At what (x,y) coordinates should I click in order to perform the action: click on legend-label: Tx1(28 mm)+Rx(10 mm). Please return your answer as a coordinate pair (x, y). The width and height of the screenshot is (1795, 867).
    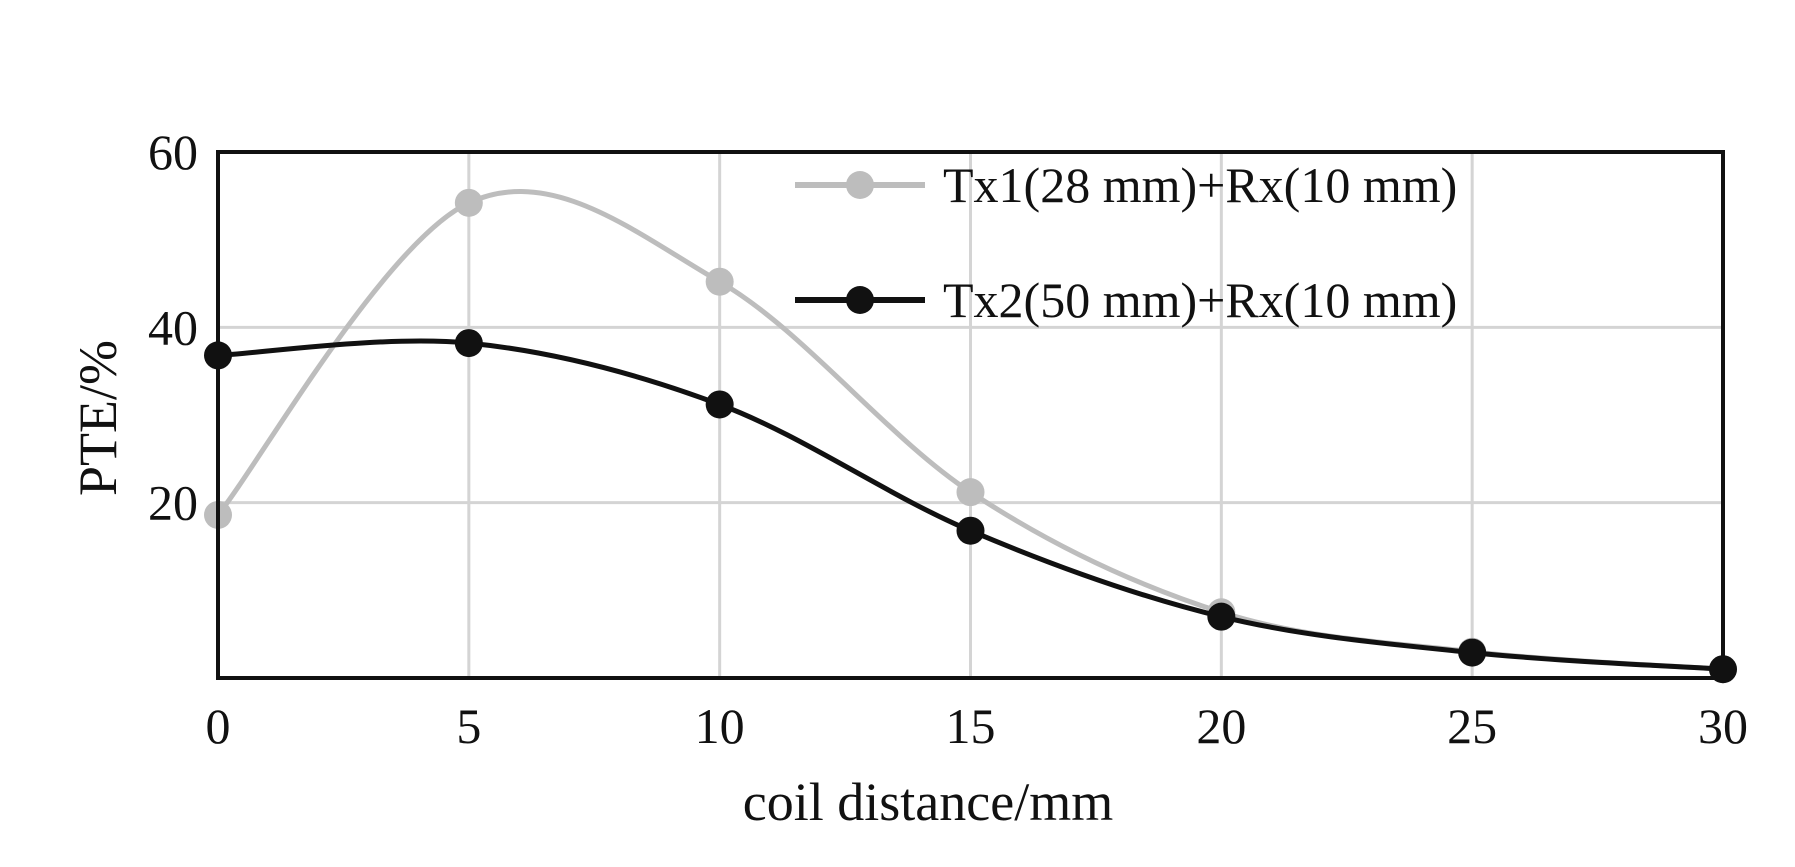
    Looking at the image, I should click on (1200, 185).